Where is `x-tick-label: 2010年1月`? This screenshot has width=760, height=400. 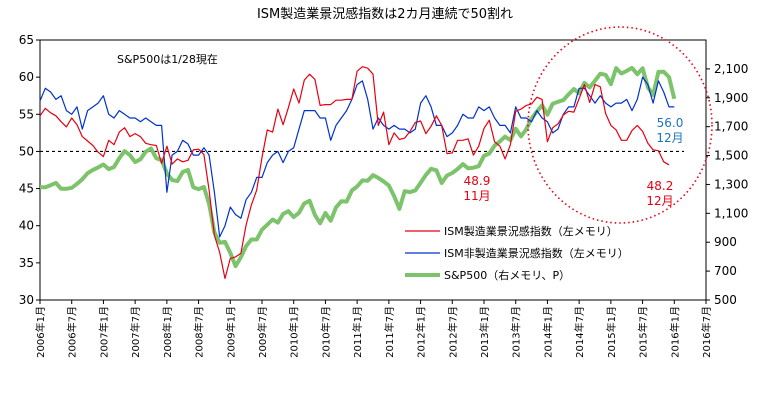 x-tick-label: 2010年1月 is located at coordinates (294, 332).